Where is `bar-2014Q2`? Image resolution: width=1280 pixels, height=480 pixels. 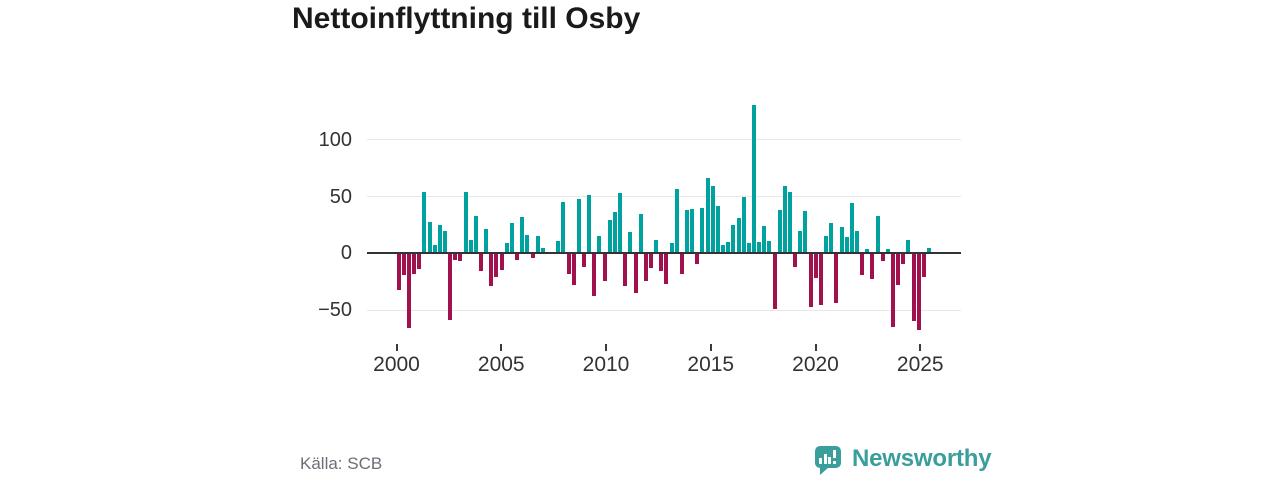 bar-2014Q2 is located at coordinates (692, 231).